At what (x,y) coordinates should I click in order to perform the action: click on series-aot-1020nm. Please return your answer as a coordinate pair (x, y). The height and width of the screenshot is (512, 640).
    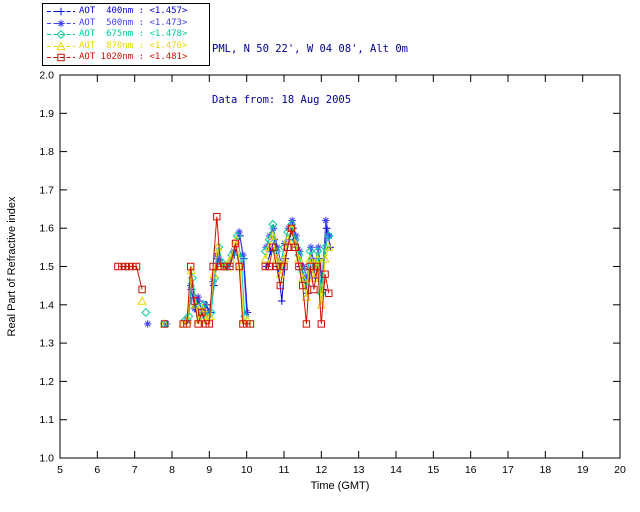
    Looking at the image, I should click on (223, 270).